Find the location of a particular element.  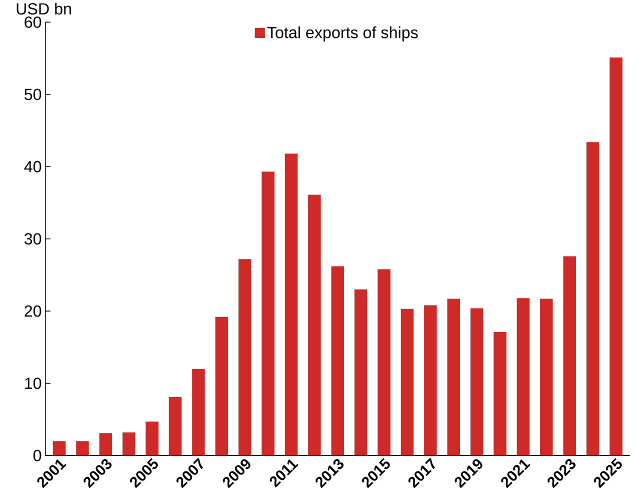

y-tick-label: 10 is located at coordinates (33, 384).